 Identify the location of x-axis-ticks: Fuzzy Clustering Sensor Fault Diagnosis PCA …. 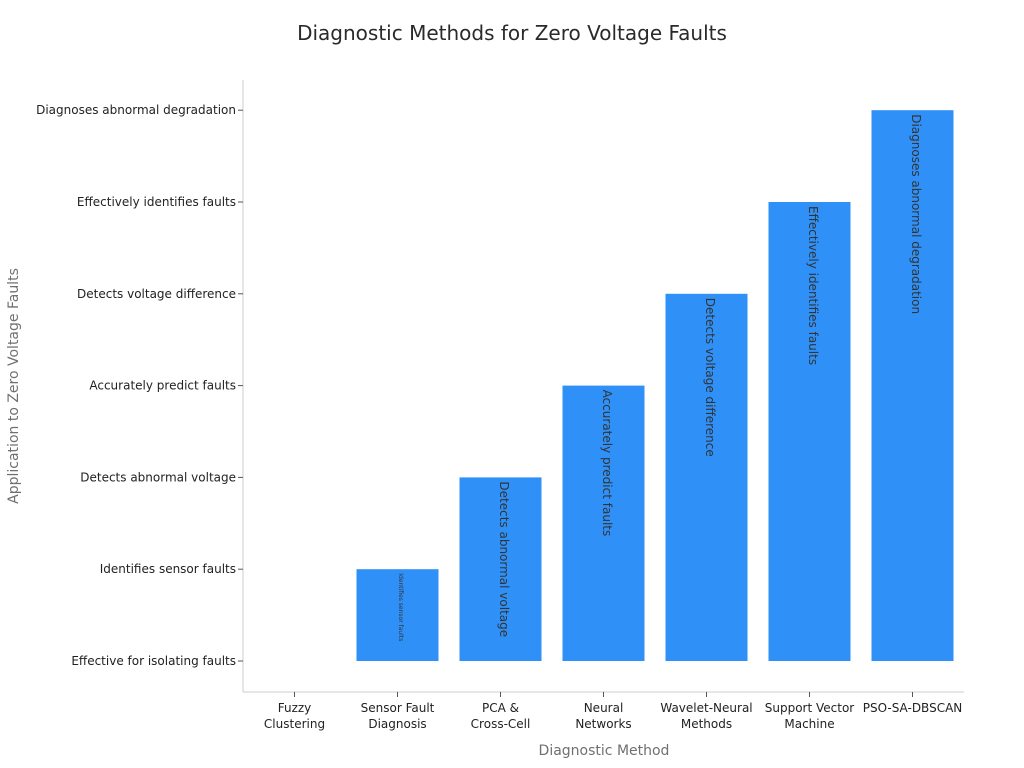
(613, 711).